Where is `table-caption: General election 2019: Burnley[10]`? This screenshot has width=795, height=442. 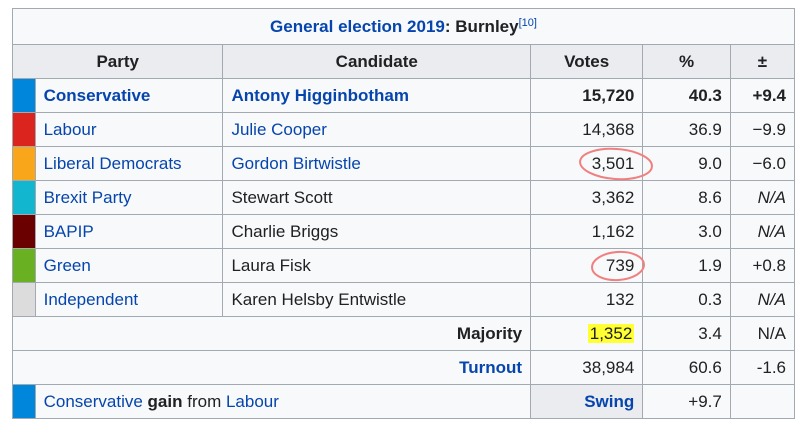
table-caption: General election 2019: Burnley[10] is located at coordinates (403, 26).